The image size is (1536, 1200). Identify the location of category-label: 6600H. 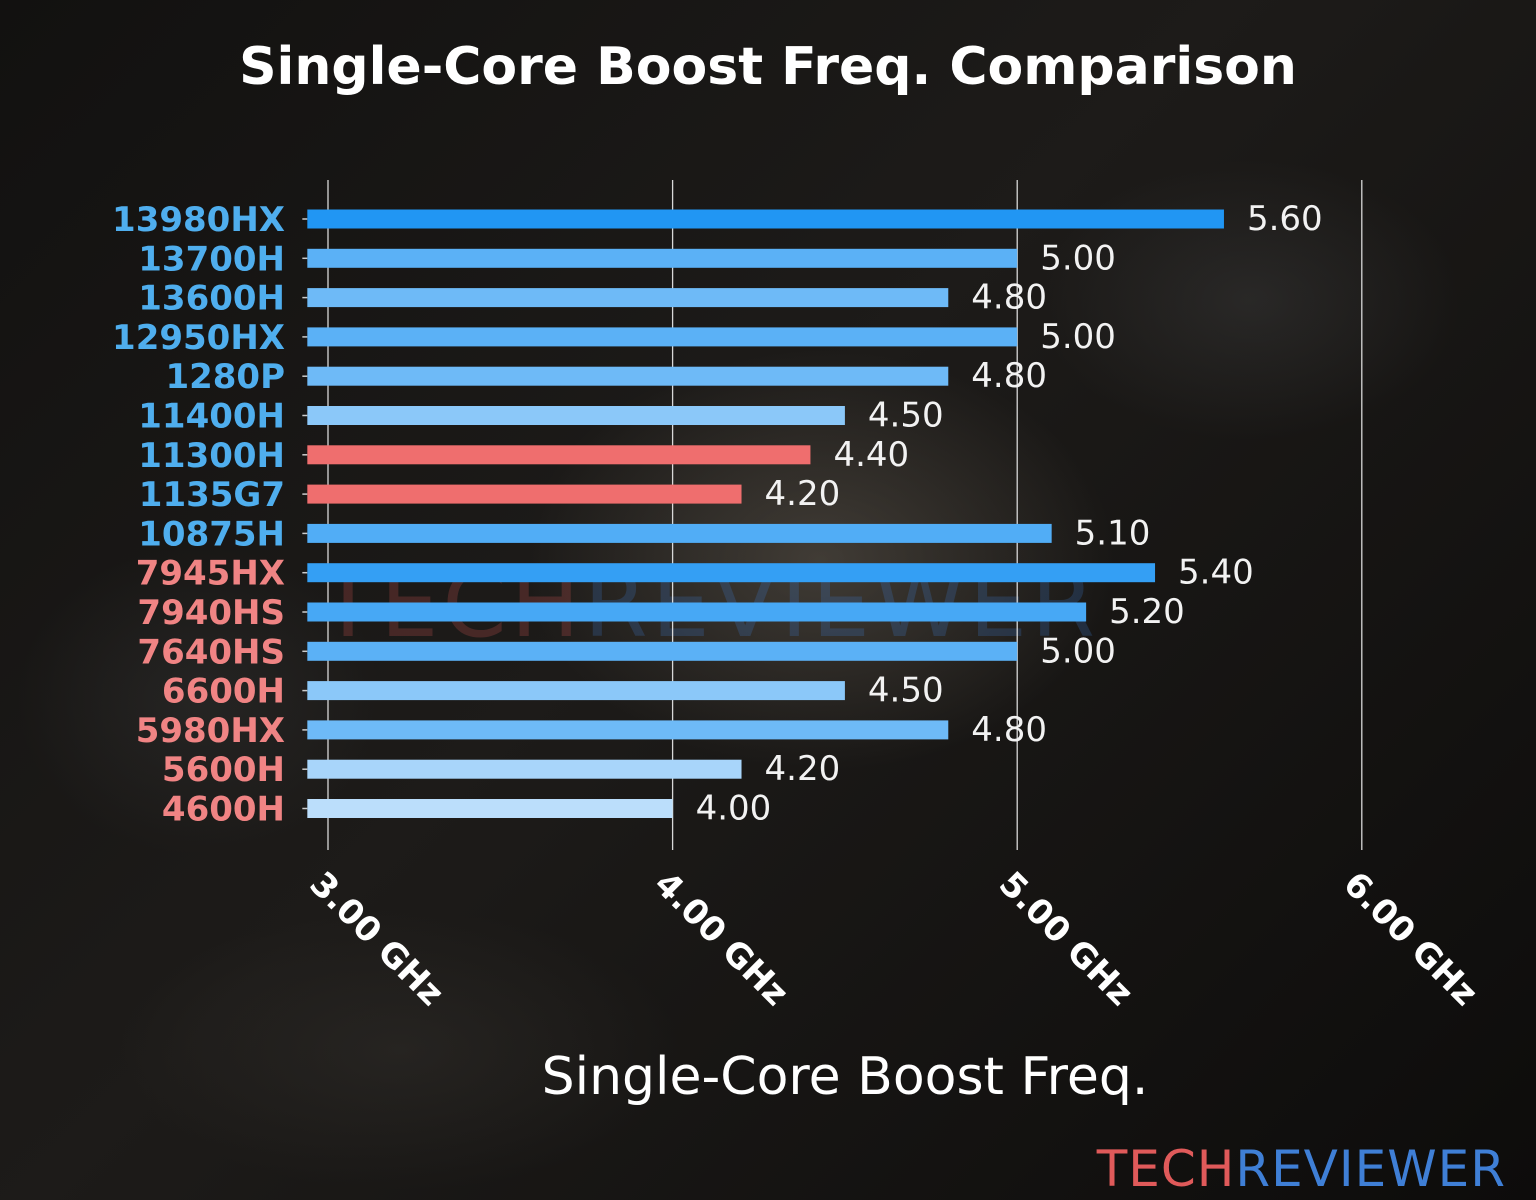
(223, 692).